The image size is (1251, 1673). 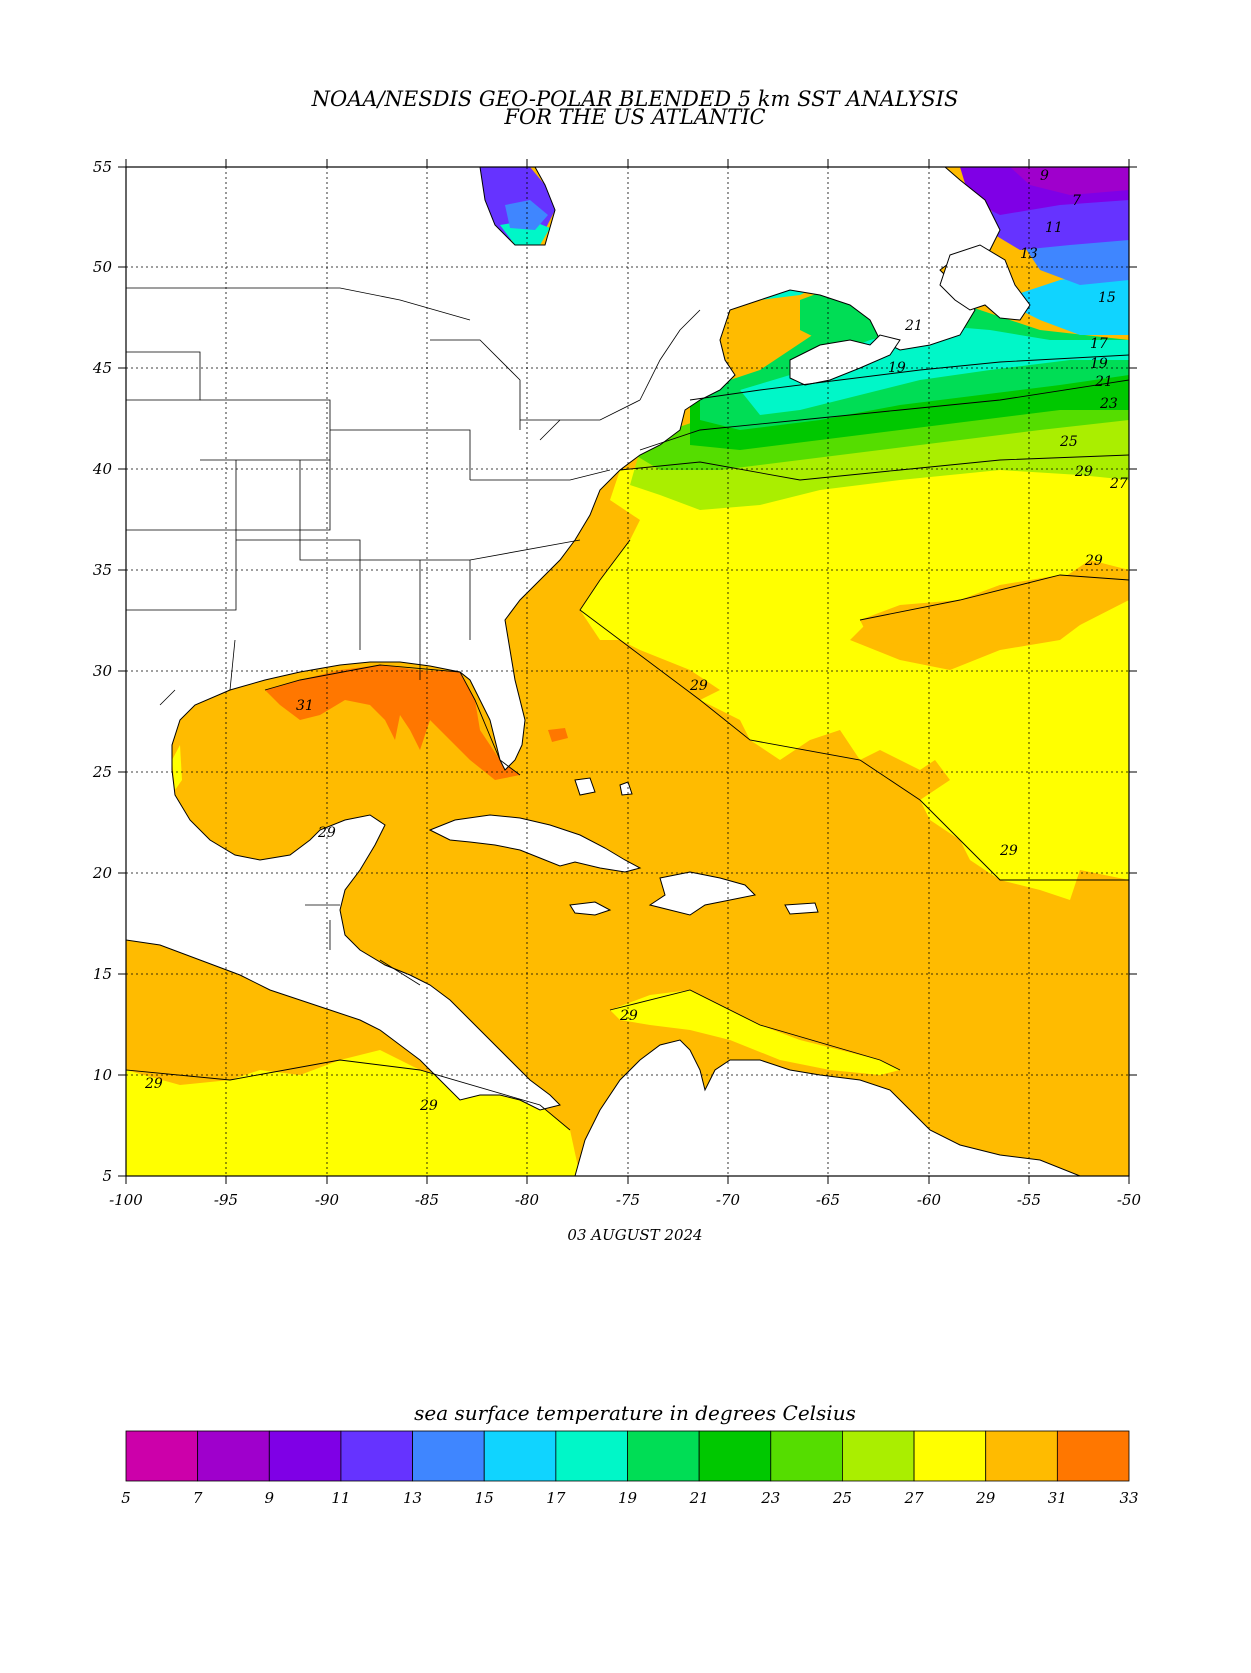 What do you see at coordinates (590, 908) in the screenshot?
I see `land-jamaica` at bounding box center [590, 908].